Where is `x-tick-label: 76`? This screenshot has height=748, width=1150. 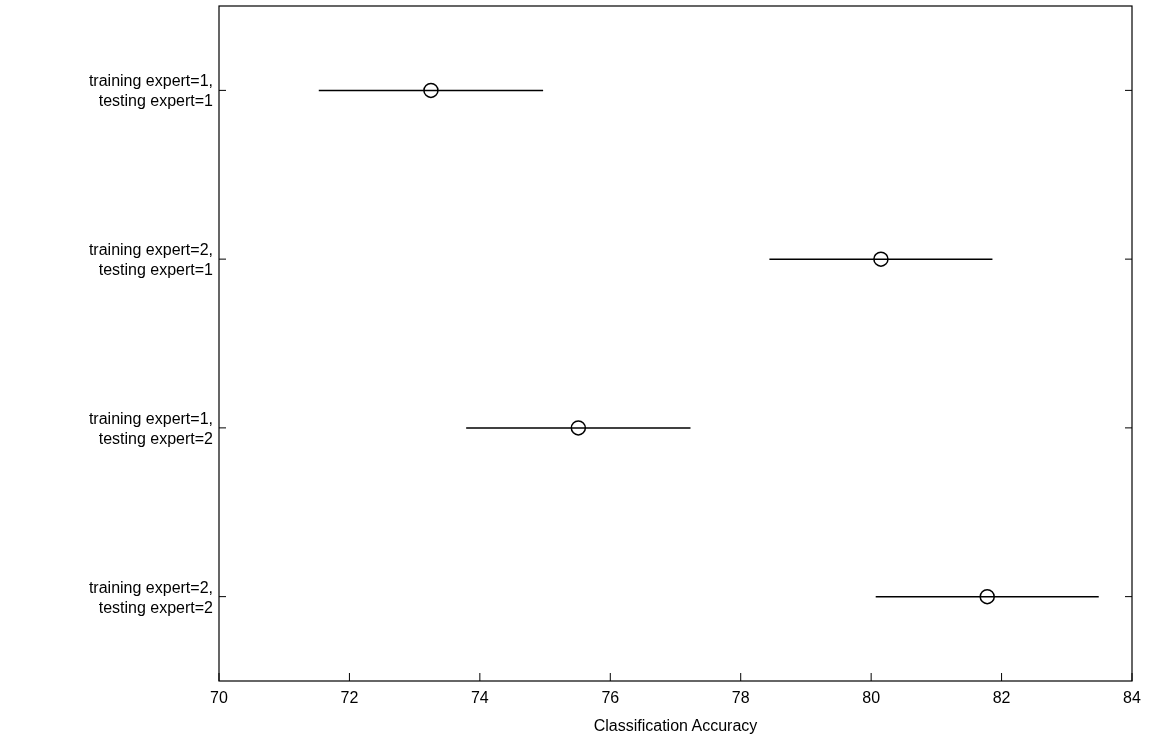
x-tick-label: 76 is located at coordinates (610, 697).